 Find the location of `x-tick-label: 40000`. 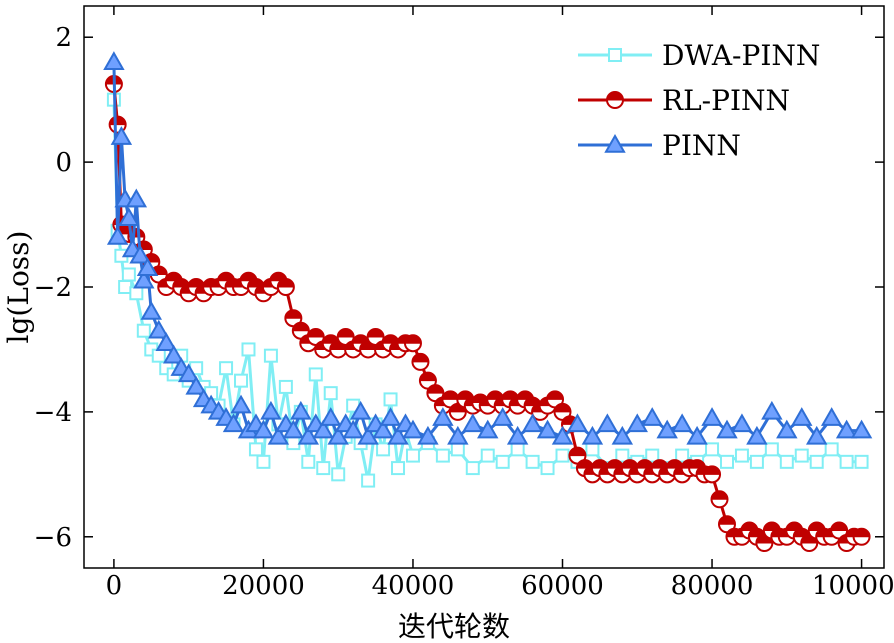

x-tick-label: 40000 is located at coordinates (413, 586).